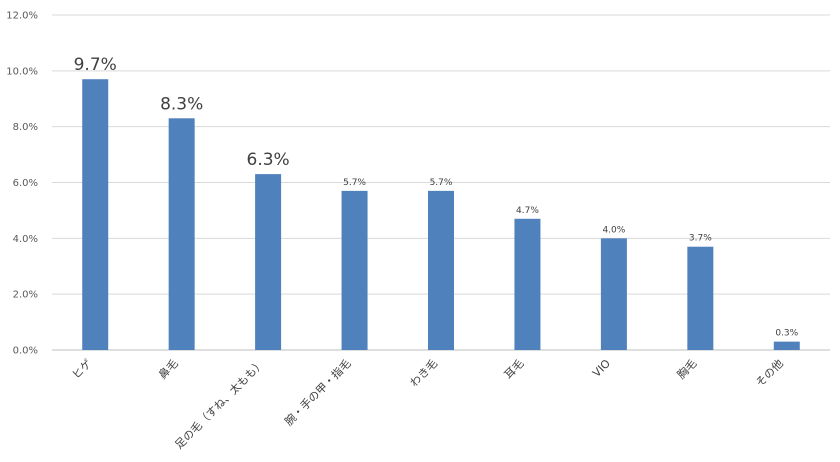  Describe the element at coordinates (167, 368) in the screenshot. I see `x-category-label: 鼻毛` at that location.